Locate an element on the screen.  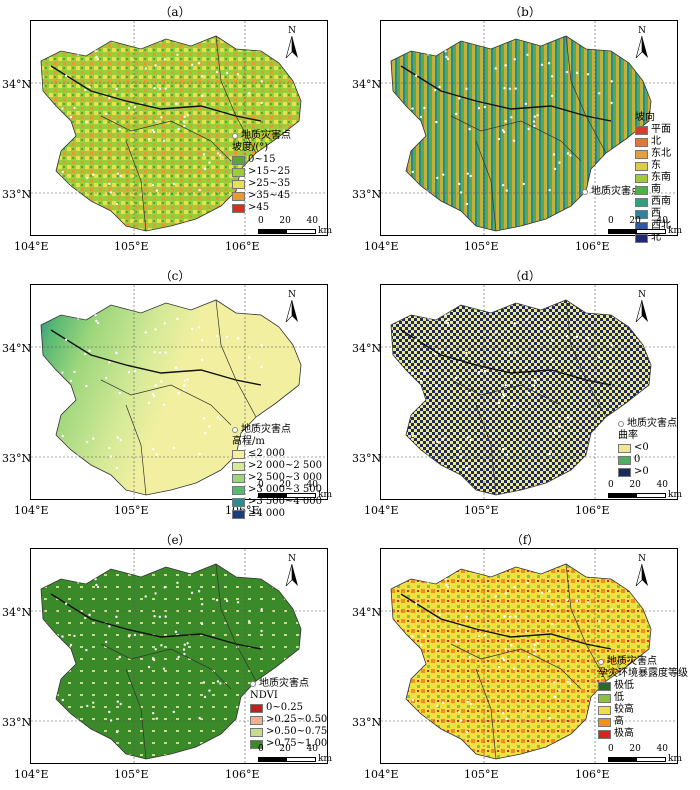
longitude-label: 106°E is located at coordinates (242, 246).